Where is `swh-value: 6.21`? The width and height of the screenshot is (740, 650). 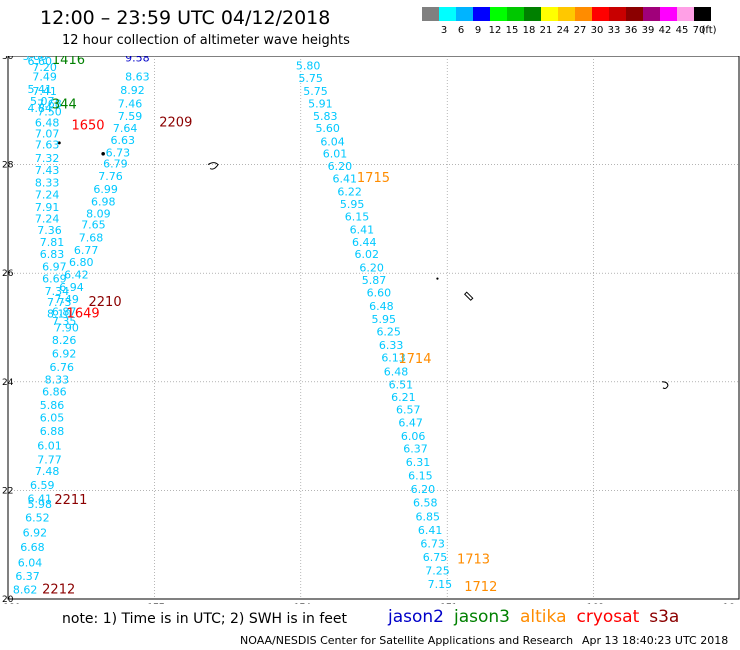
swh-value: 6.21 is located at coordinates (403, 397).